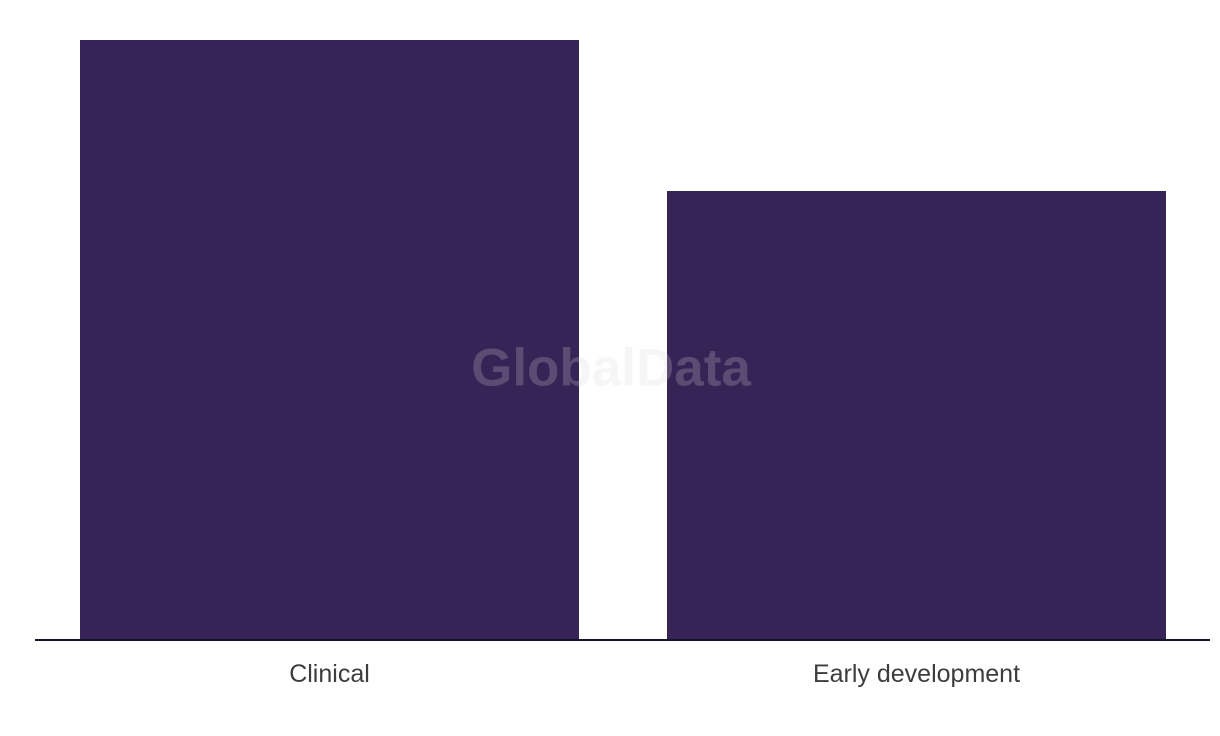  Describe the element at coordinates (916, 674) in the screenshot. I see `x-axis-label-early-development: Early development` at that location.